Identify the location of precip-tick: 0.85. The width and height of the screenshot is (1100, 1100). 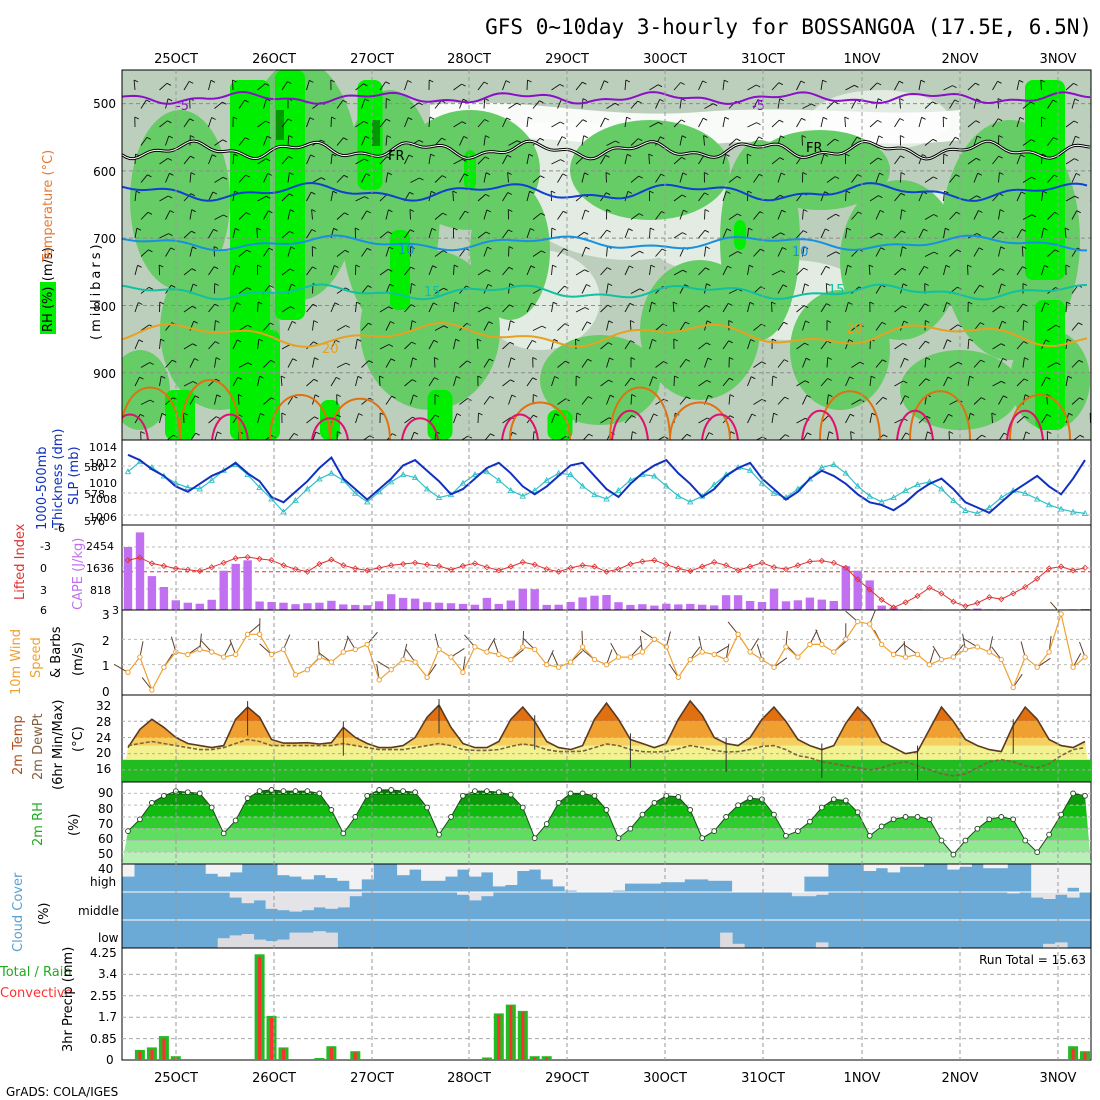
(103, 1039).